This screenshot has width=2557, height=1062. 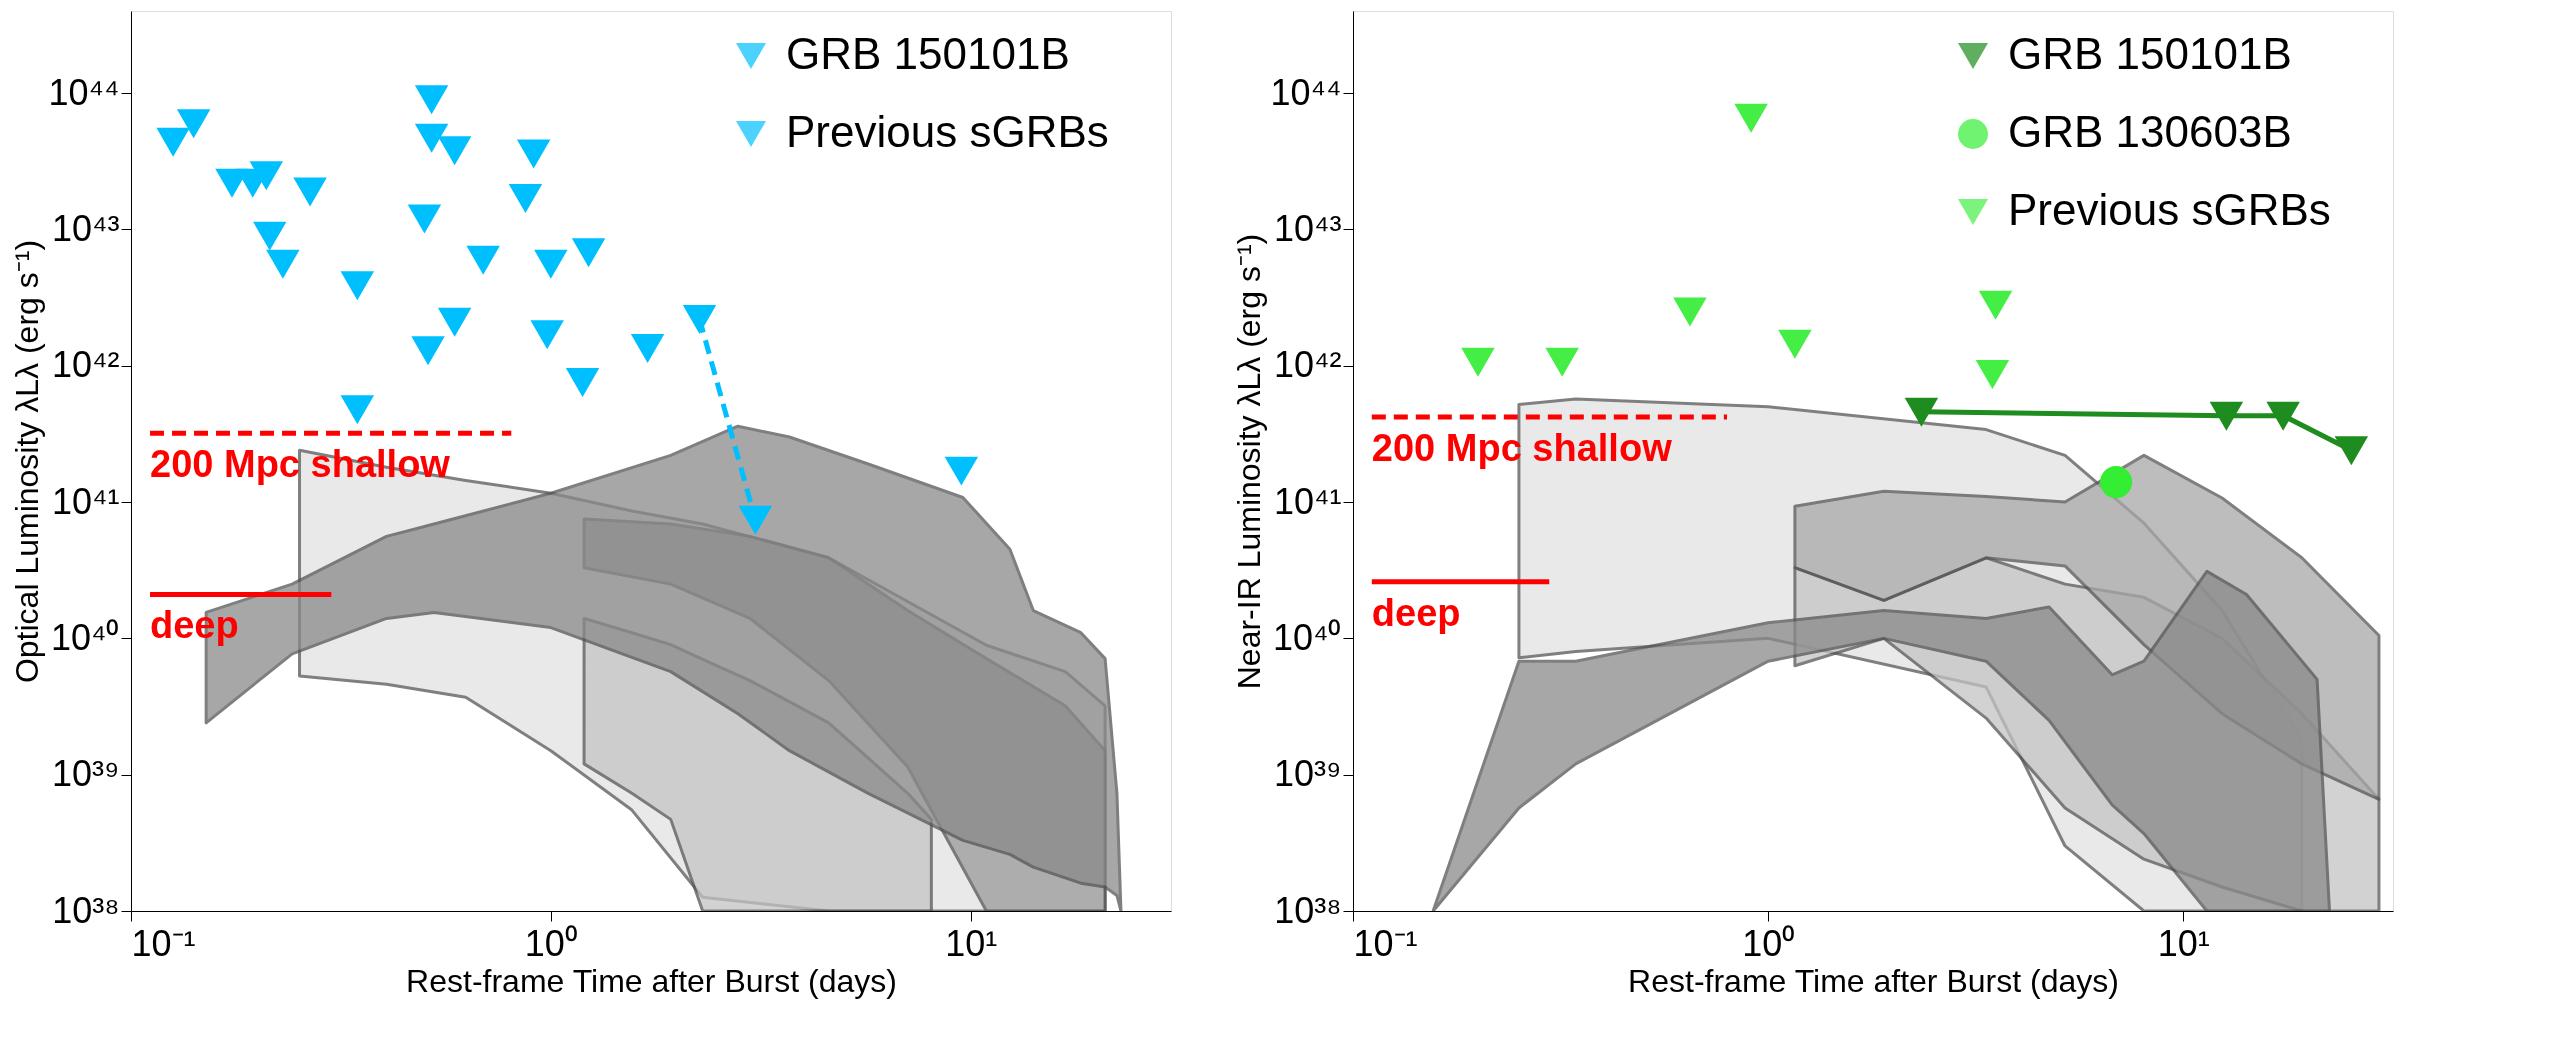 What do you see at coordinates (26, 461) in the screenshot?
I see `y-axis-title: Optical Luminosity λLλ (erg s⁻¹)` at bounding box center [26, 461].